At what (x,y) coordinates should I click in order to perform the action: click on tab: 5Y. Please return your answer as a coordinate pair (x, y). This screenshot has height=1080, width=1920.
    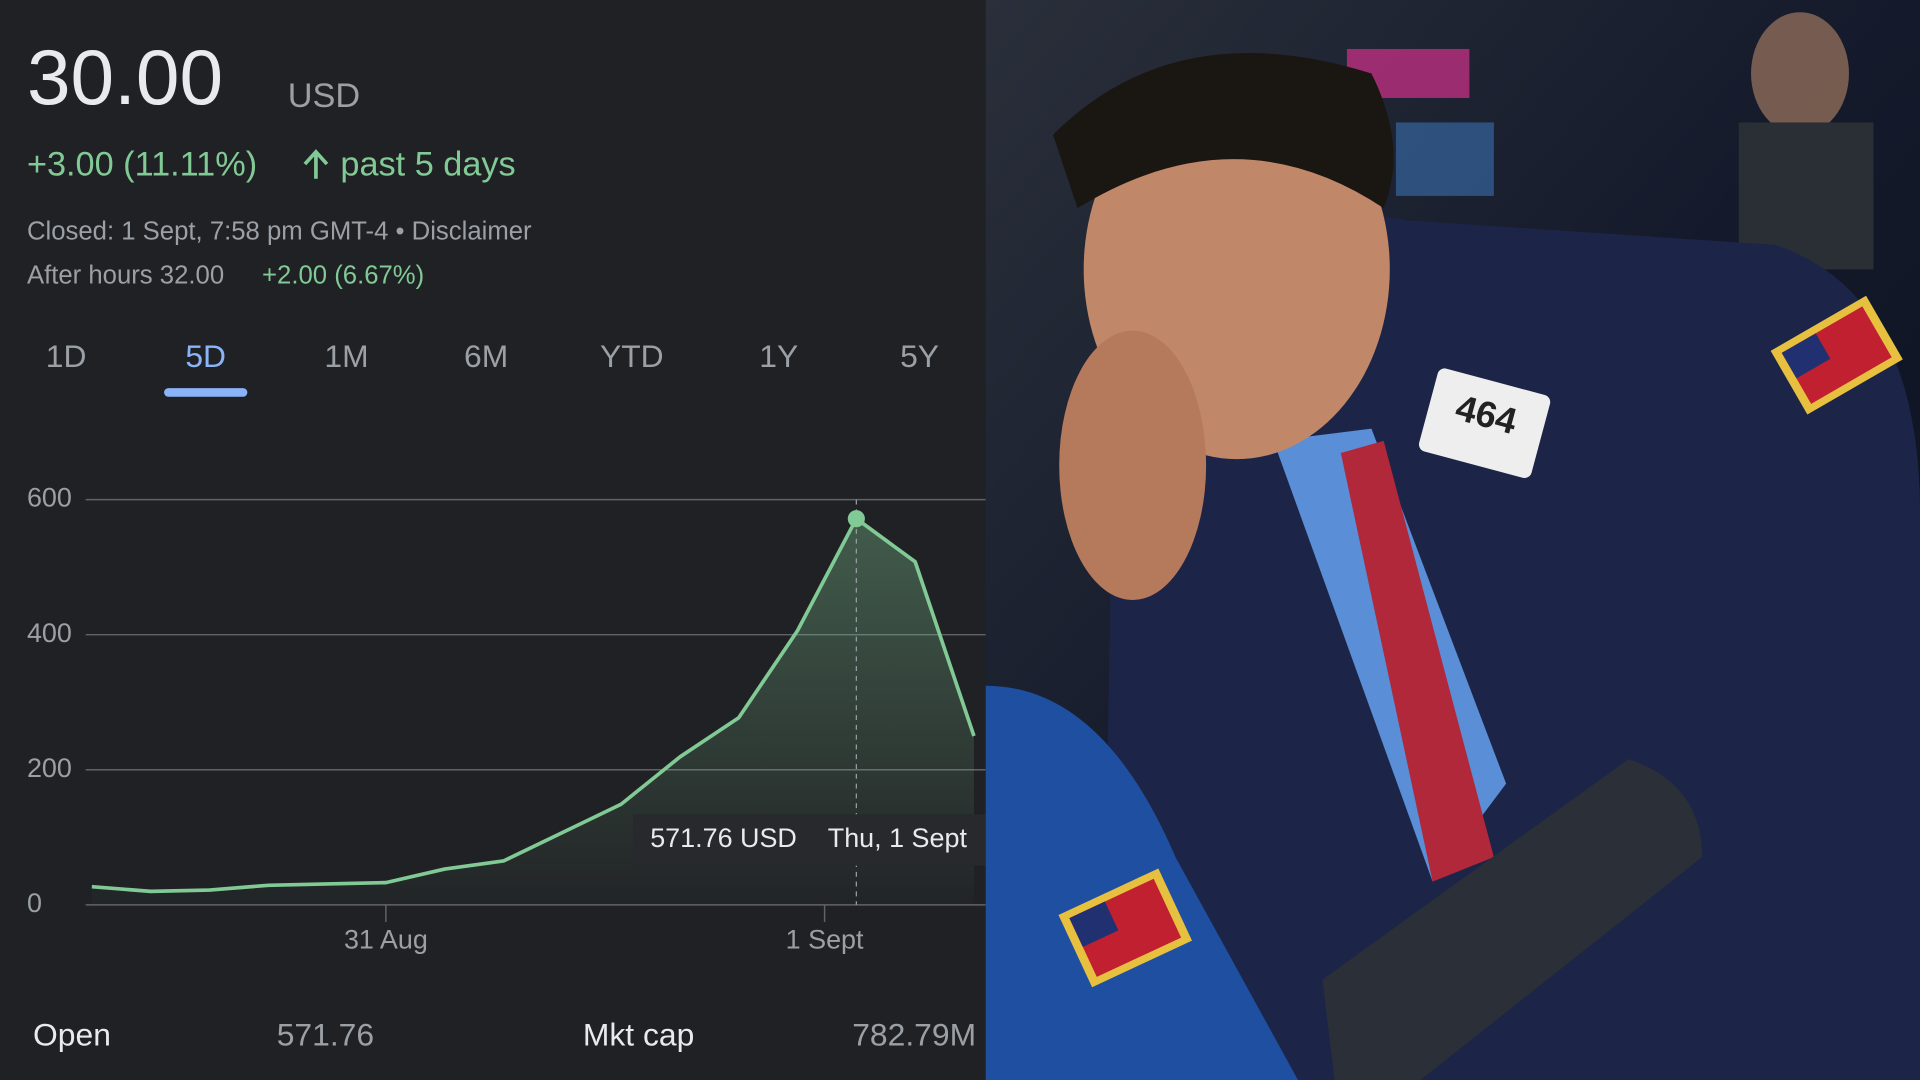
    Looking at the image, I should click on (919, 356).